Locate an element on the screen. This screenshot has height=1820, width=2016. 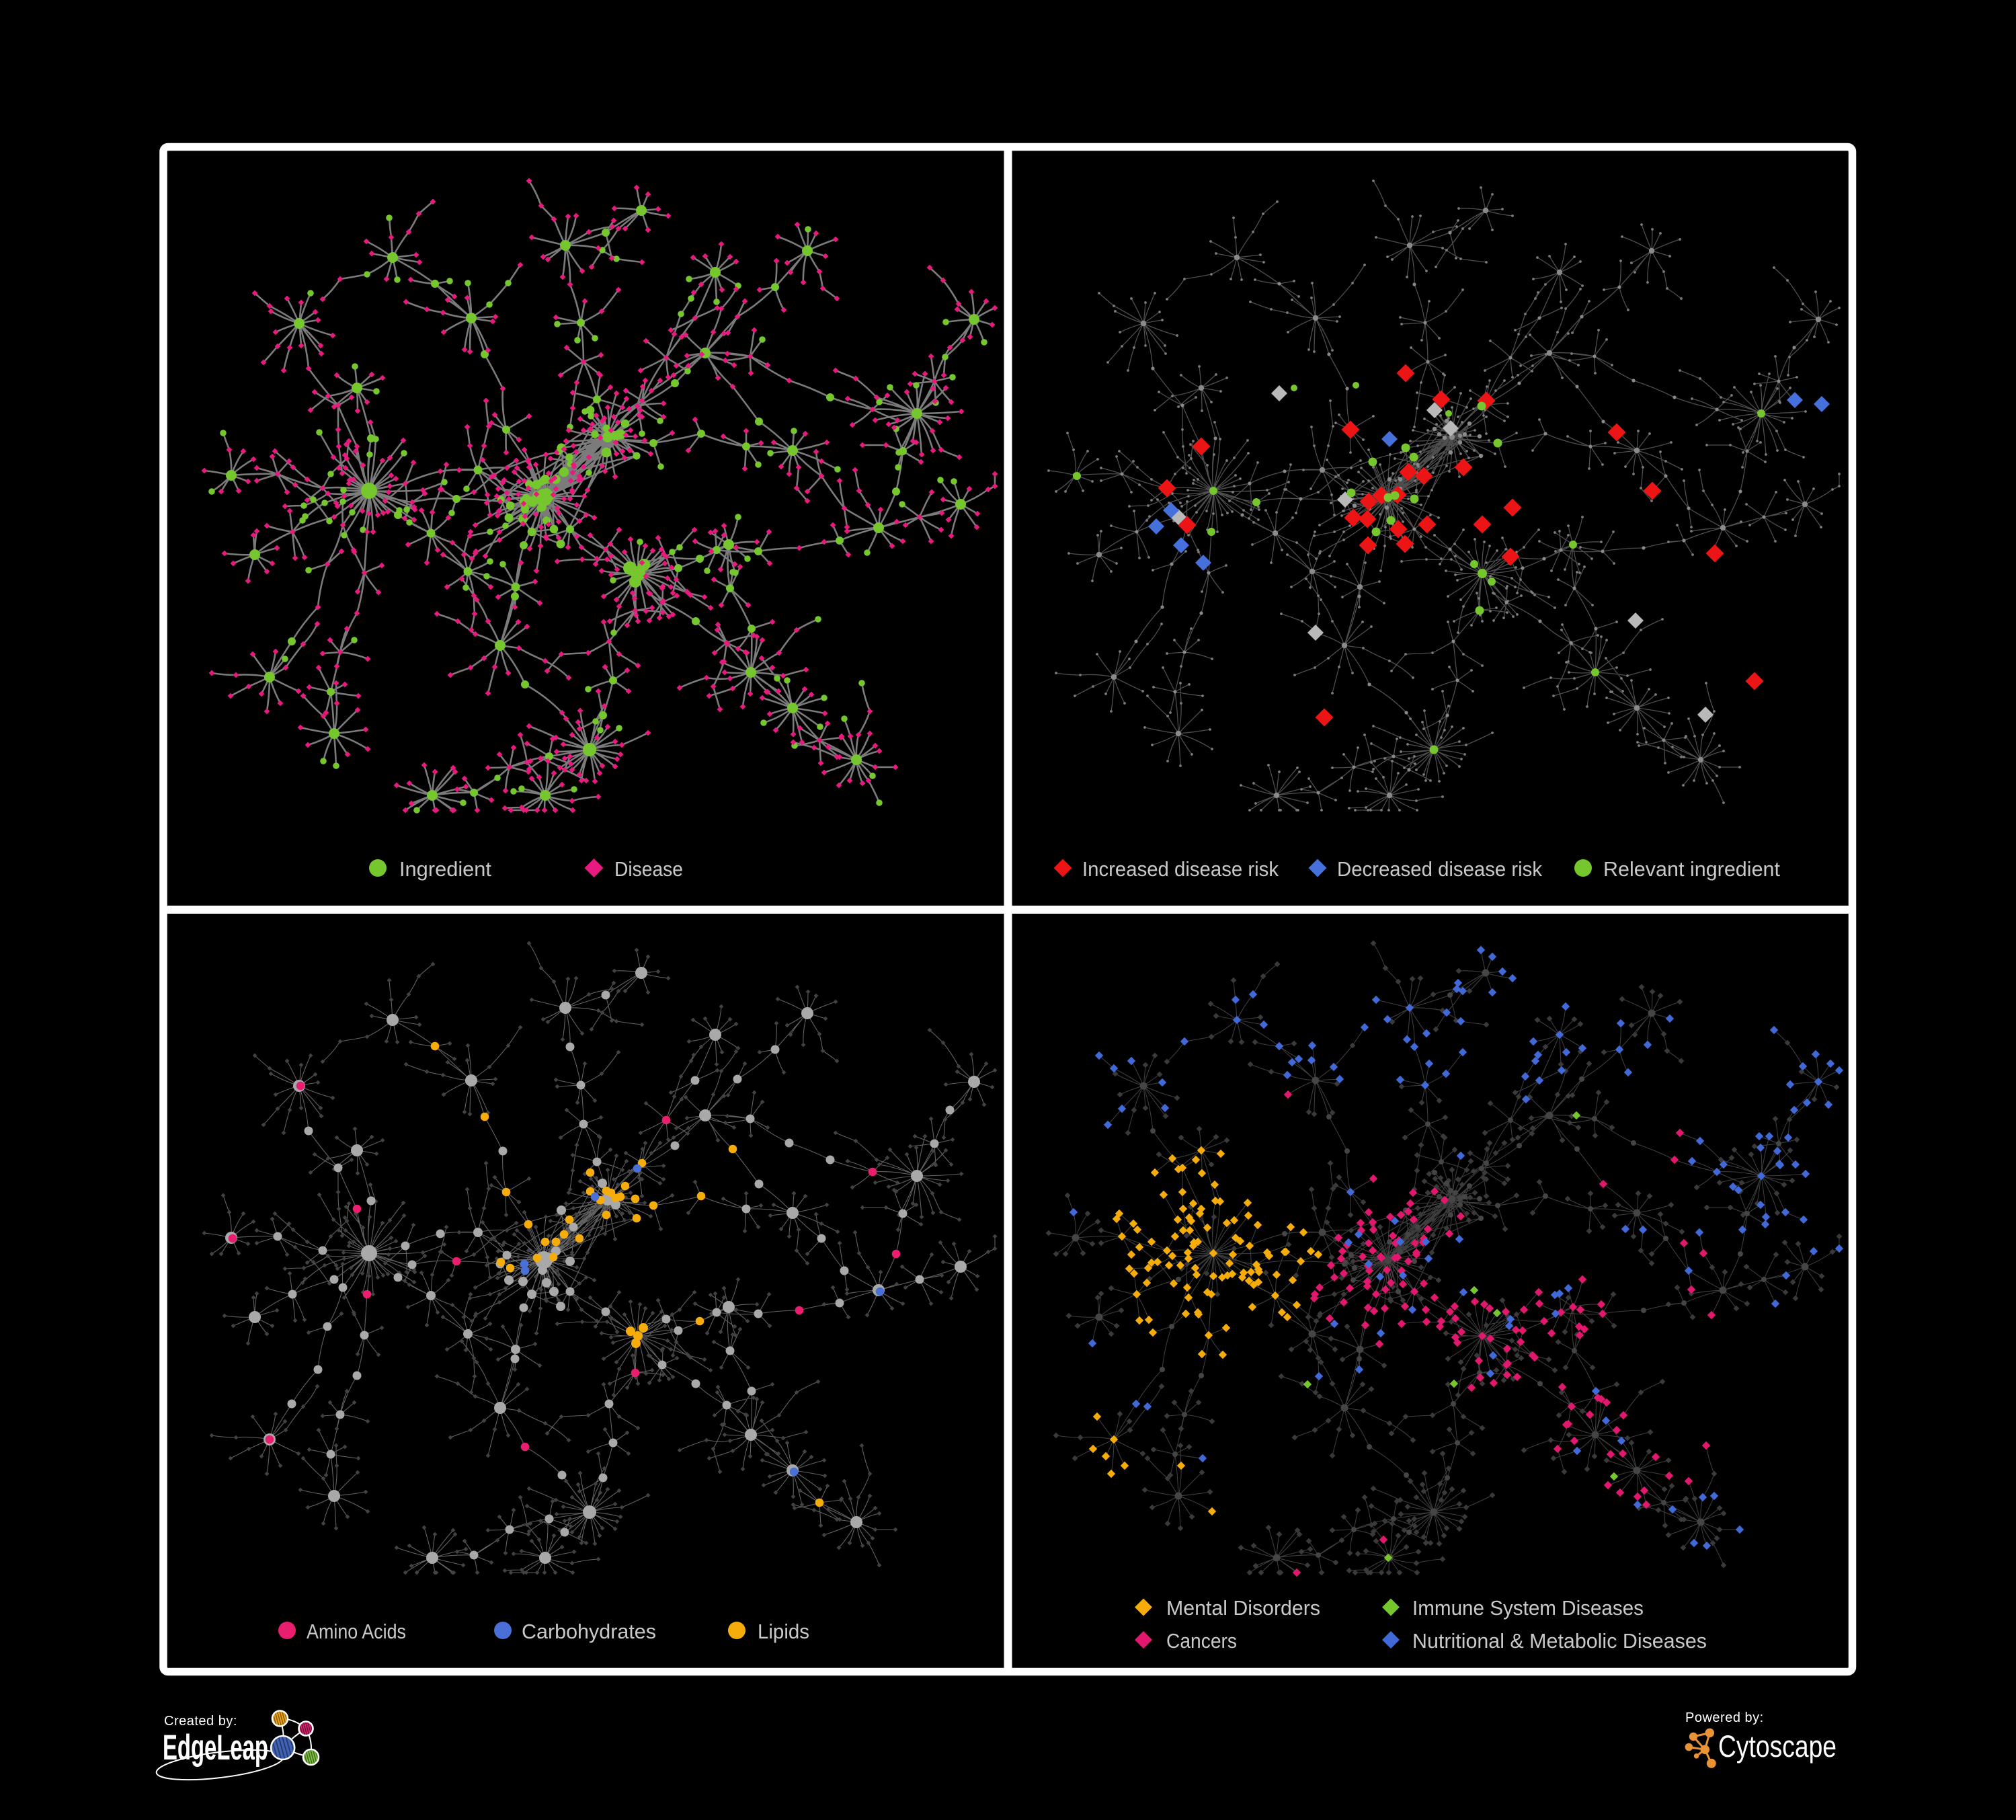
svg-text: Immune System Diseases is located at coordinates (1528, 1608).